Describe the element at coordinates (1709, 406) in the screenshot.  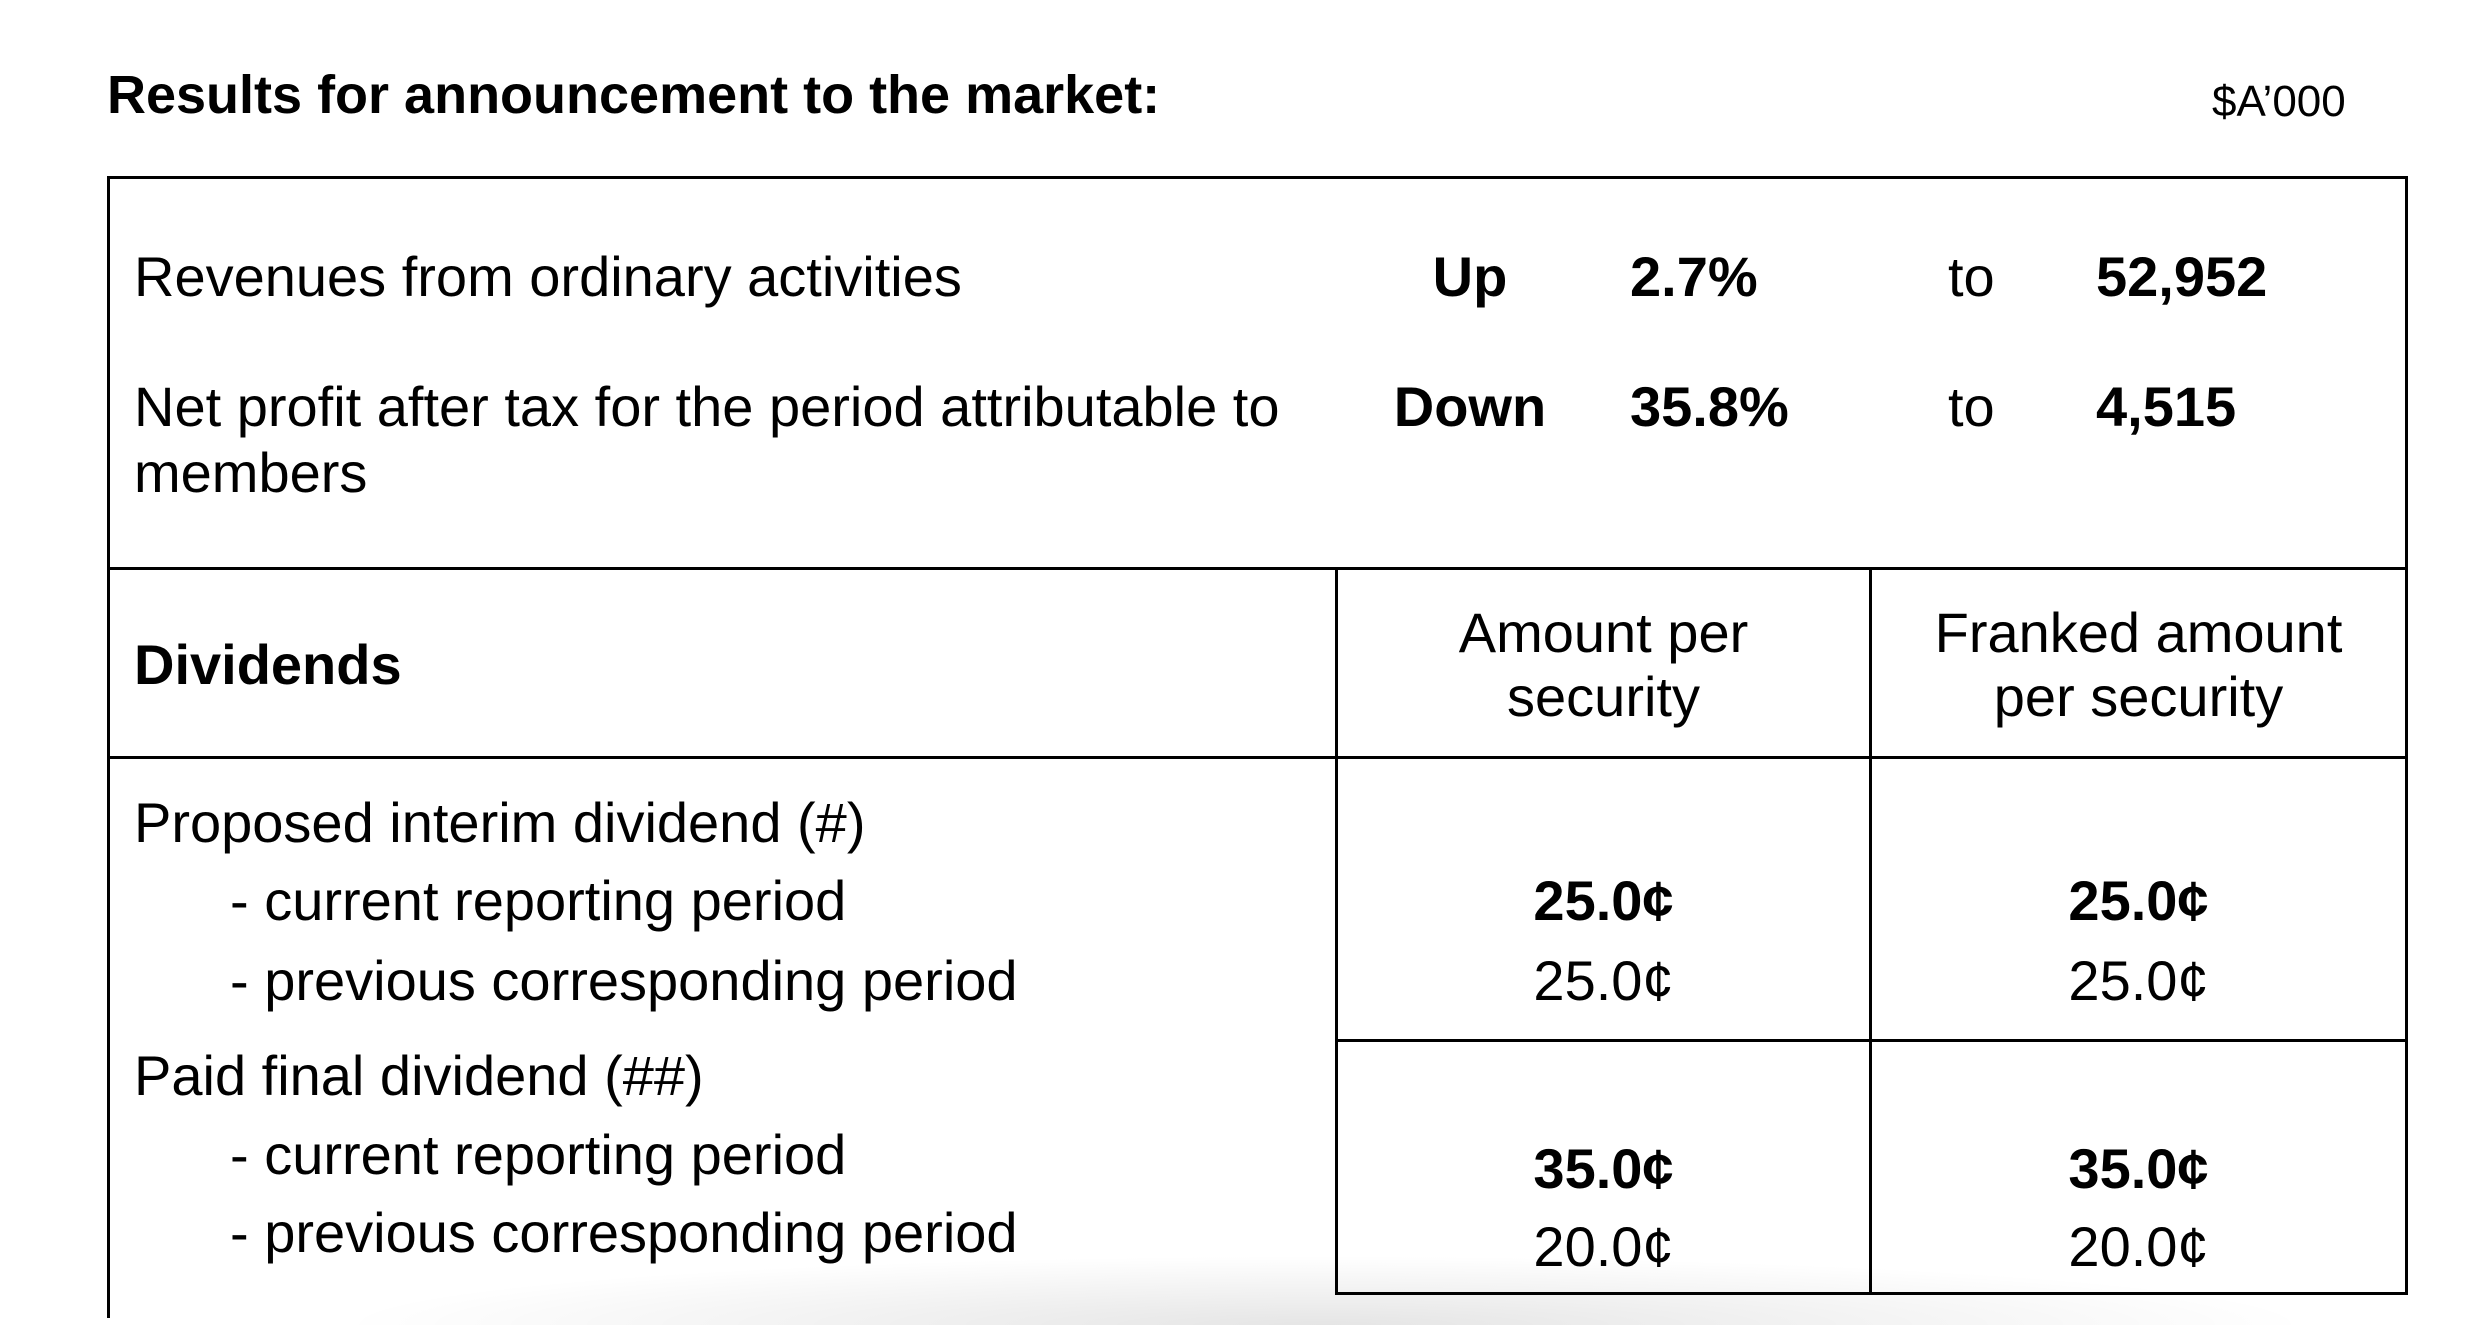
I see `net-profit-change: 35.8%` at that location.